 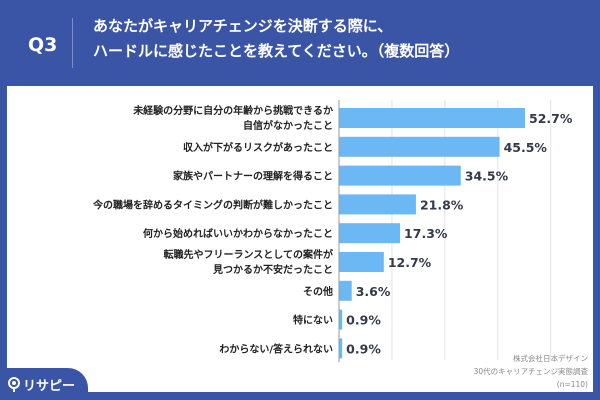 I want to click on category-label: その他, so click(x=318, y=291).